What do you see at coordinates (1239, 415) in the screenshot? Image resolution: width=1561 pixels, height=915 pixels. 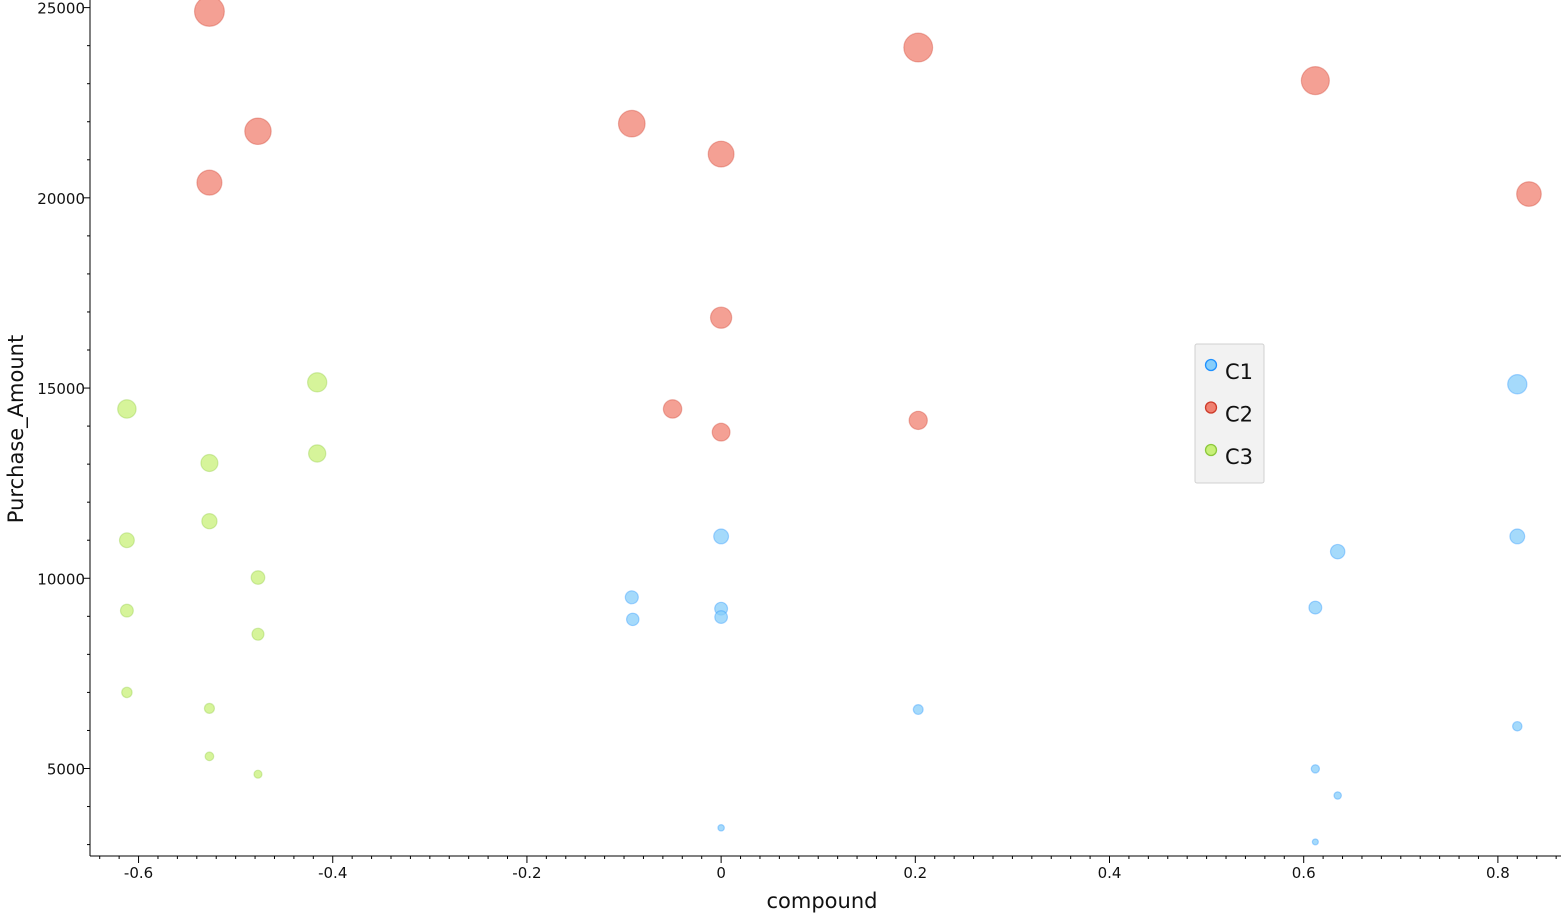 I see `legend-label-c2: C2` at bounding box center [1239, 415].